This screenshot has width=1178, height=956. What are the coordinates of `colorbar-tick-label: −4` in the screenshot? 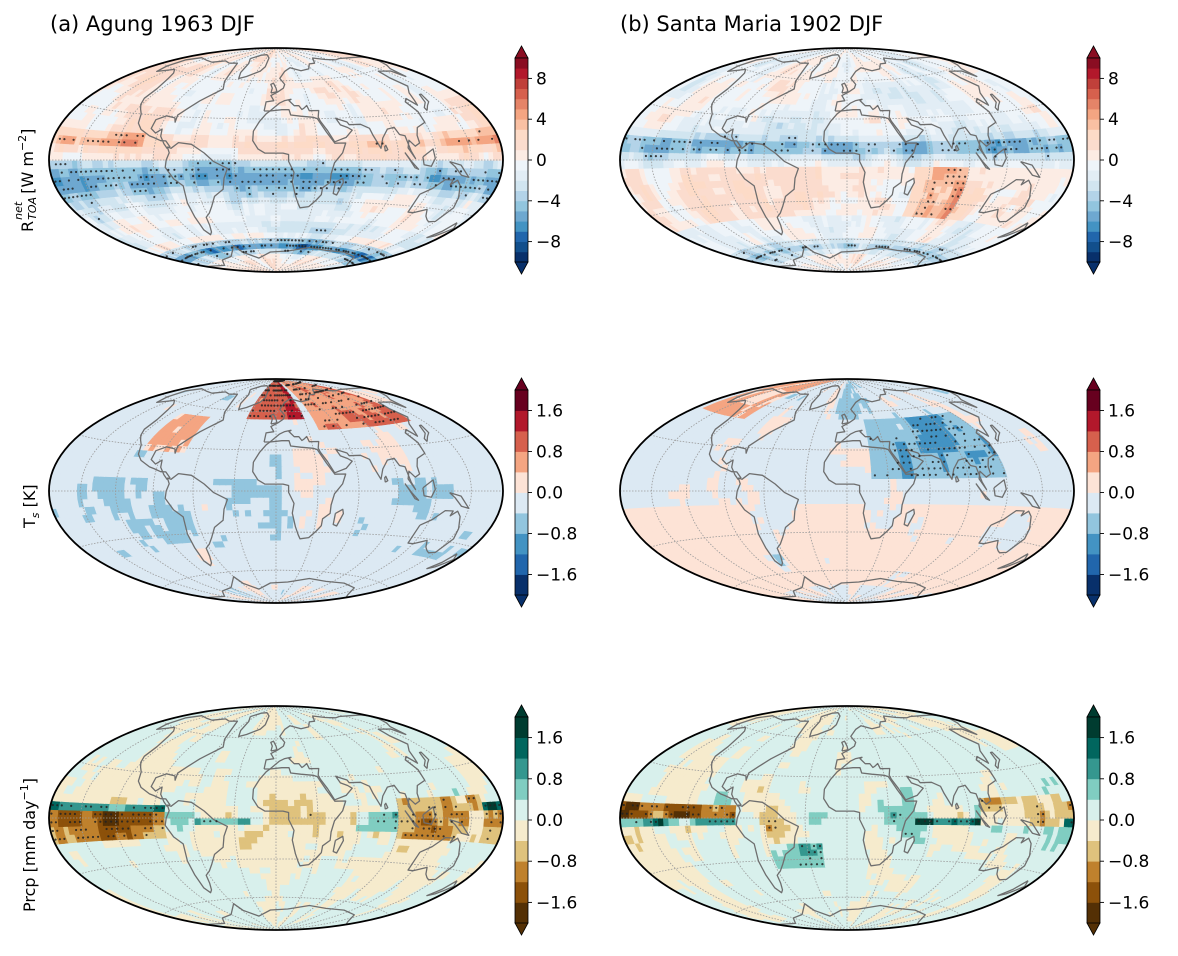 It's located at (548, 202).